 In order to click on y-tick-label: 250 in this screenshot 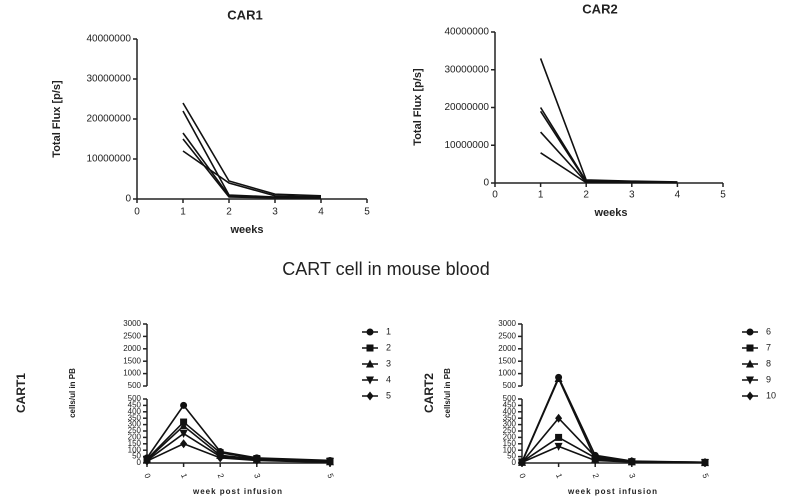, I will do `click(510, 430)`.